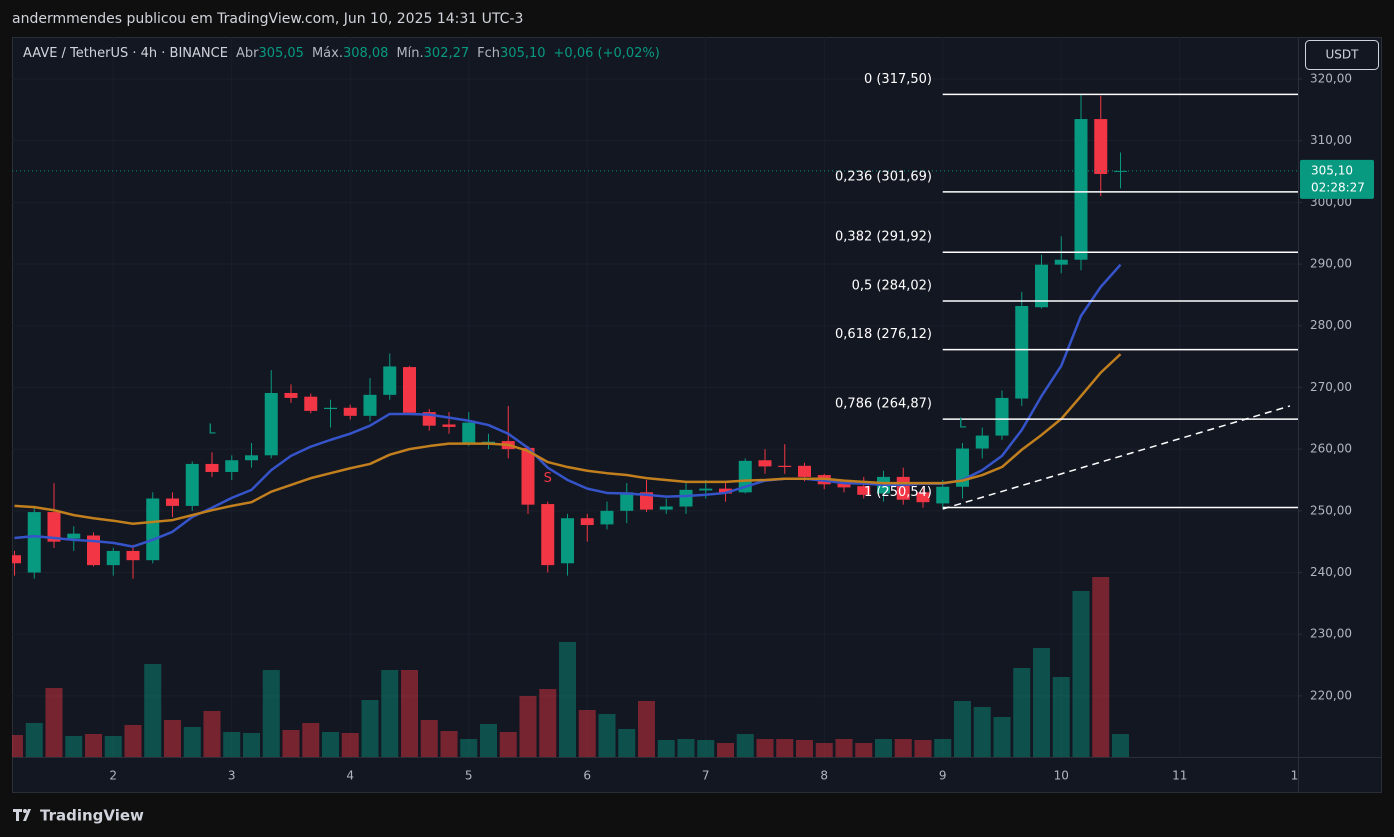  Describe the element at coordinates (963, 423) in the screenshot. I see `signal-label: L` at that location.